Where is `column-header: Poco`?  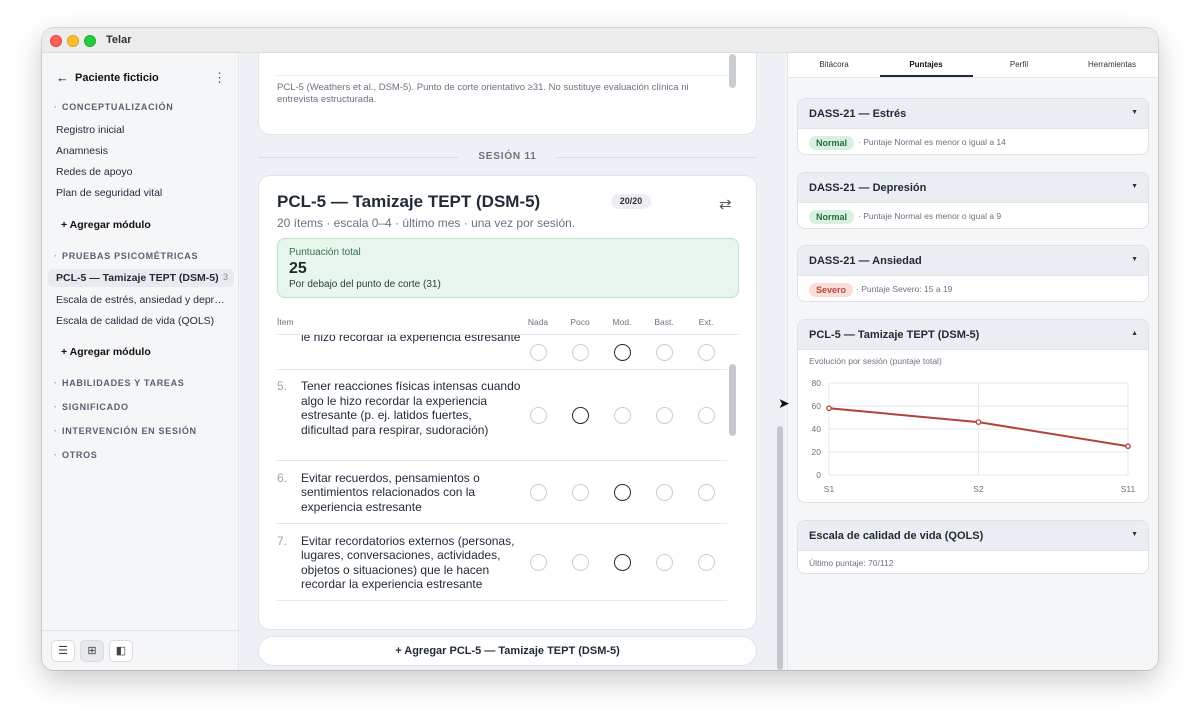
column-header: Poco is located at coordinates (580, 322).